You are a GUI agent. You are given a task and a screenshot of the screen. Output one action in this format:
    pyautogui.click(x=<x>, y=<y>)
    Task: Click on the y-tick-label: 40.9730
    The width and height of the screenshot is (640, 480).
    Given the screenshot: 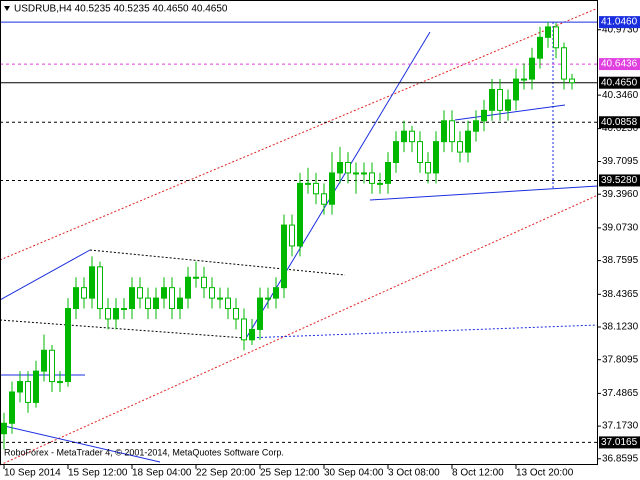 What is the action you would take?
    pyautogui.click(x=620, y=29)
    